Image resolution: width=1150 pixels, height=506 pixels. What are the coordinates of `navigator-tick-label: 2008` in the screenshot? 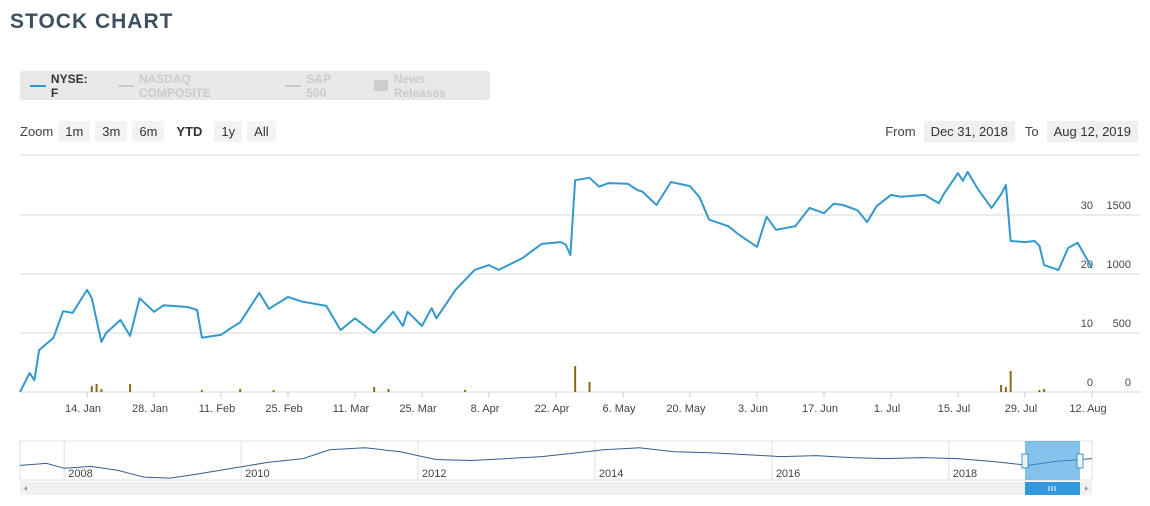 It's located at (80, 474).